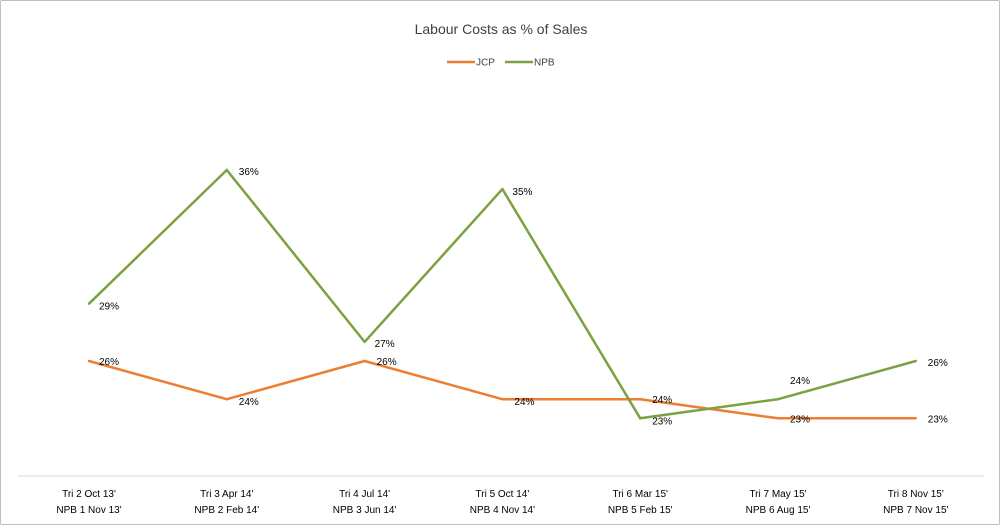 The width and height of the screenshot is (1002, 527). I want to click on data-label-npb: 35%, so click(522, 192).